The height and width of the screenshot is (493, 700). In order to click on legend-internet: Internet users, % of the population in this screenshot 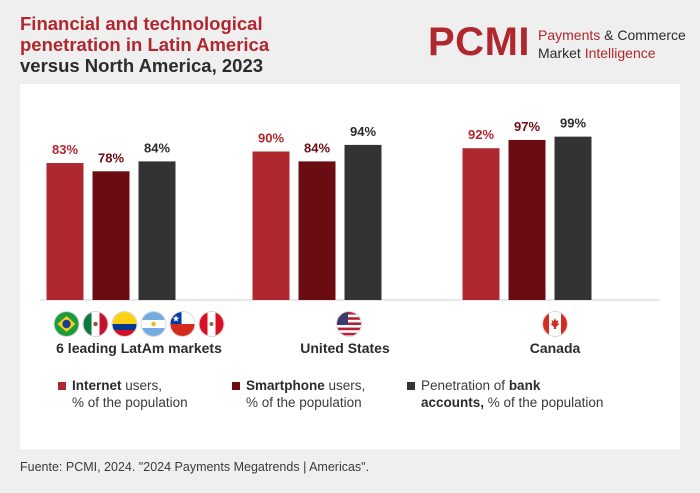, I will do `click(123, 394)`.